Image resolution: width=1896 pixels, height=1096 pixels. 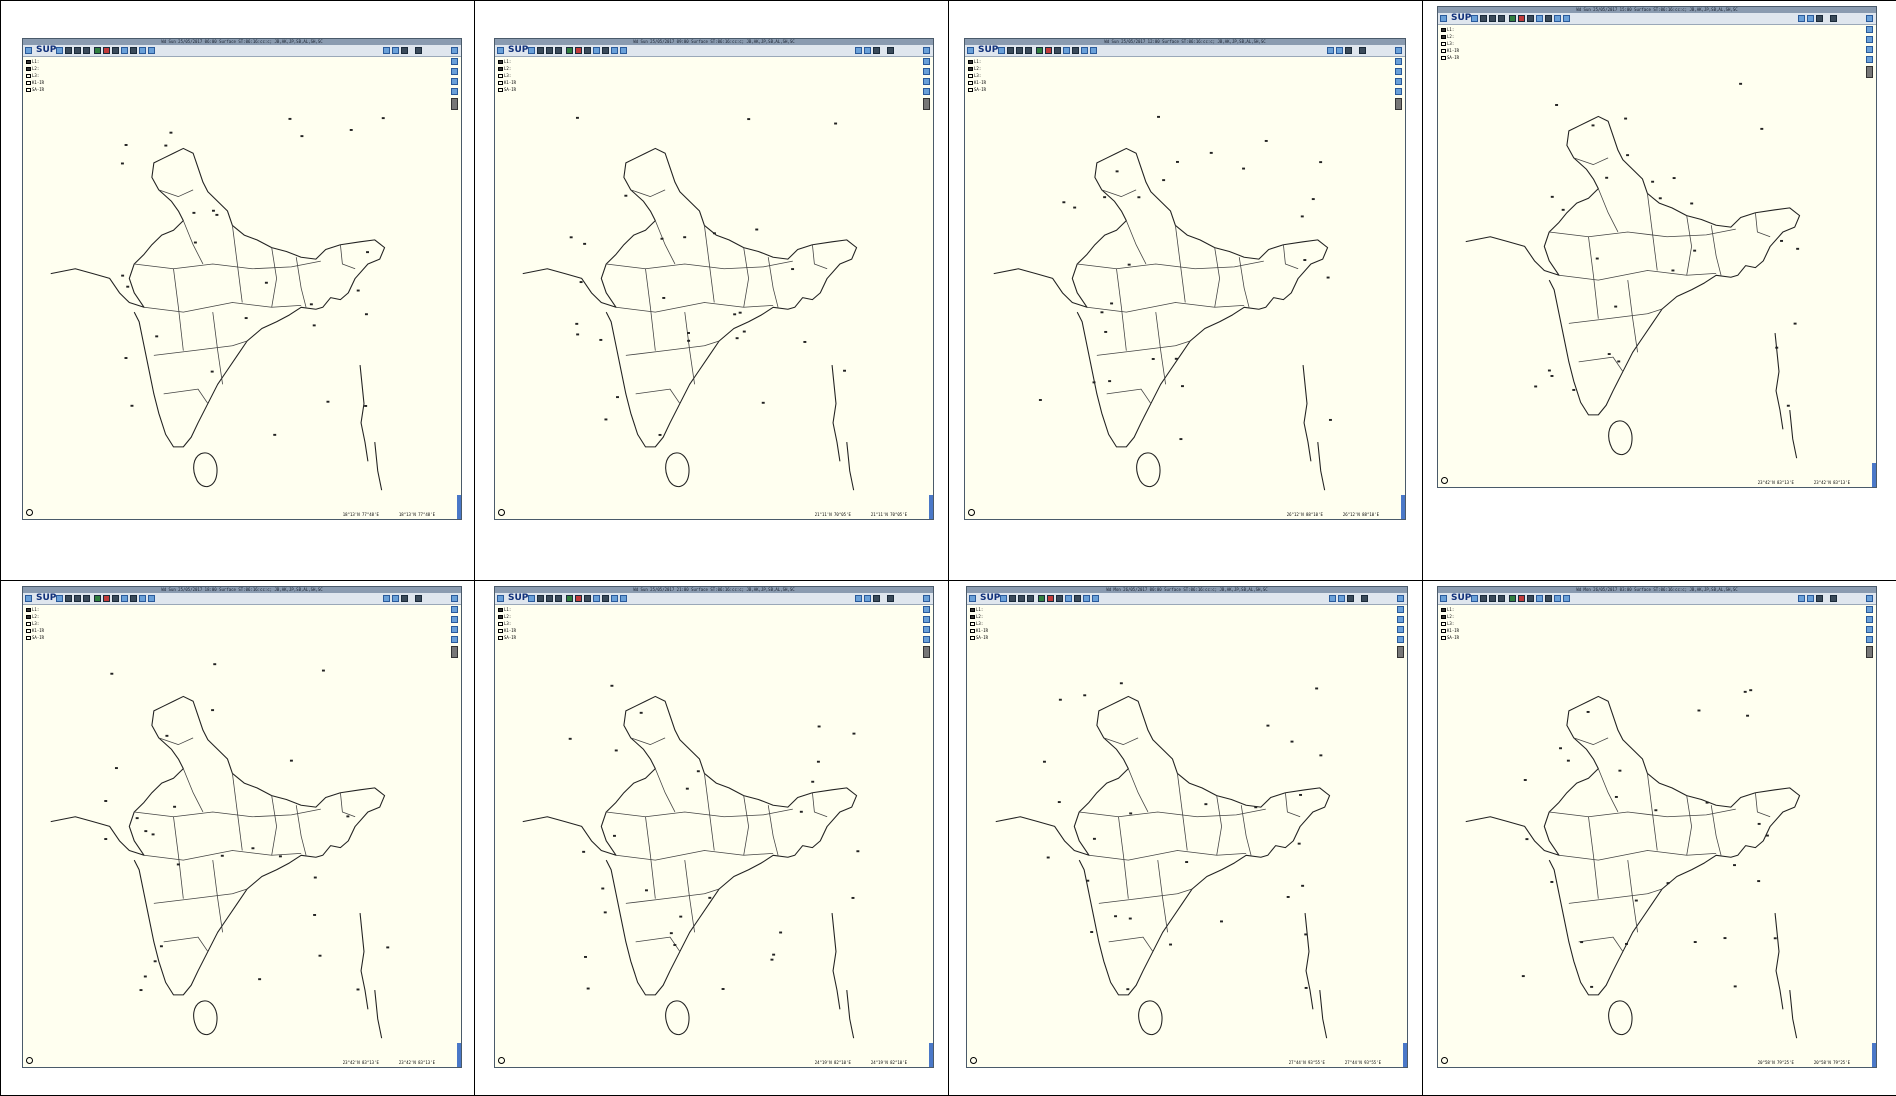 What do you see at coordinates (1185, 288) in the screenshot?
I see `india-map` at bounding box center [1185, 288].